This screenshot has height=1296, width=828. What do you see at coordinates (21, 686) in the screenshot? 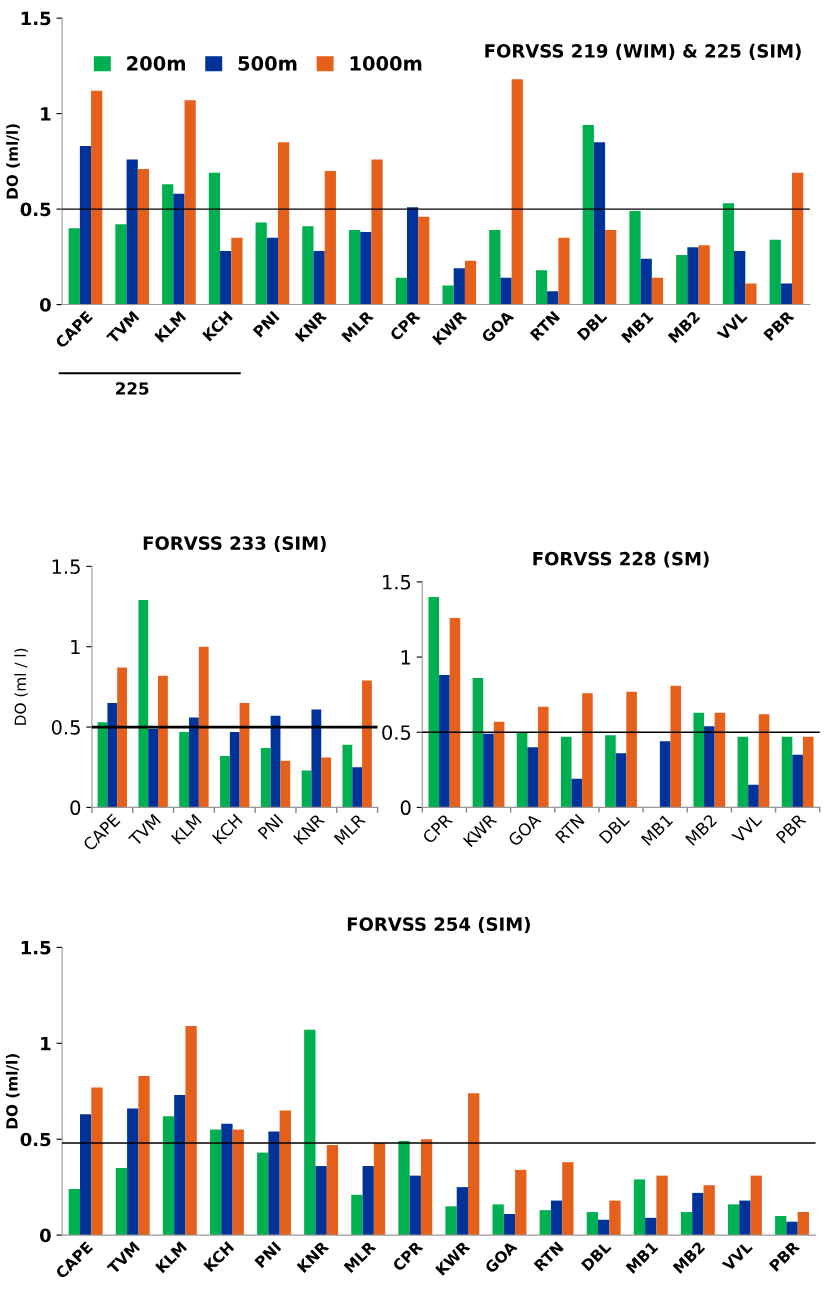
I see `y-axis-title: DO (ml / l)` at bounding box center [21, 686].